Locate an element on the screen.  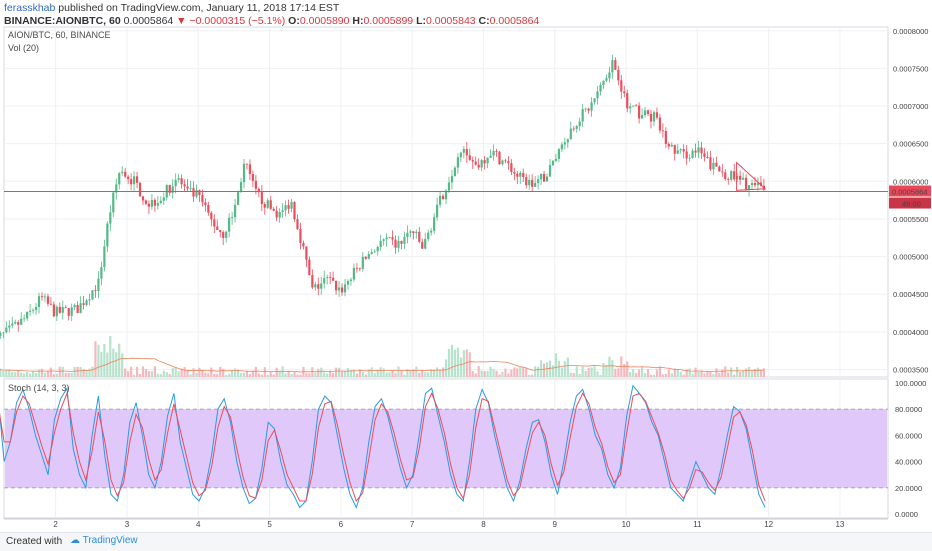
current-price-tag is located at coordinates (910, 191).